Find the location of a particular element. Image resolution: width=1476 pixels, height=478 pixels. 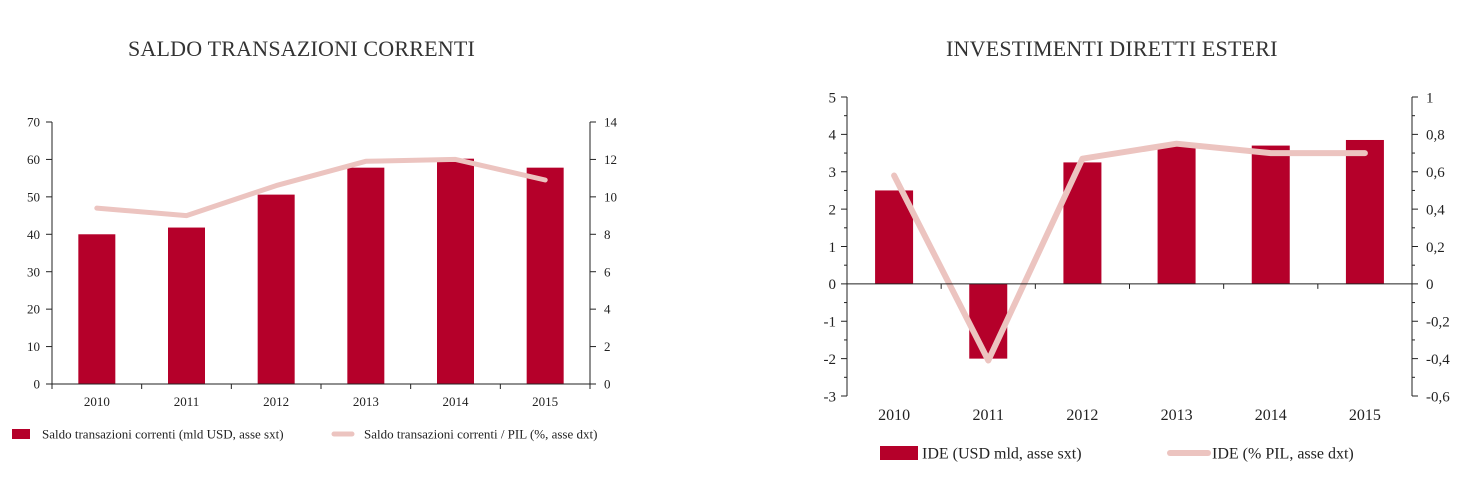

y-left-tick-label: 5 is located at coordinates (833, 98).